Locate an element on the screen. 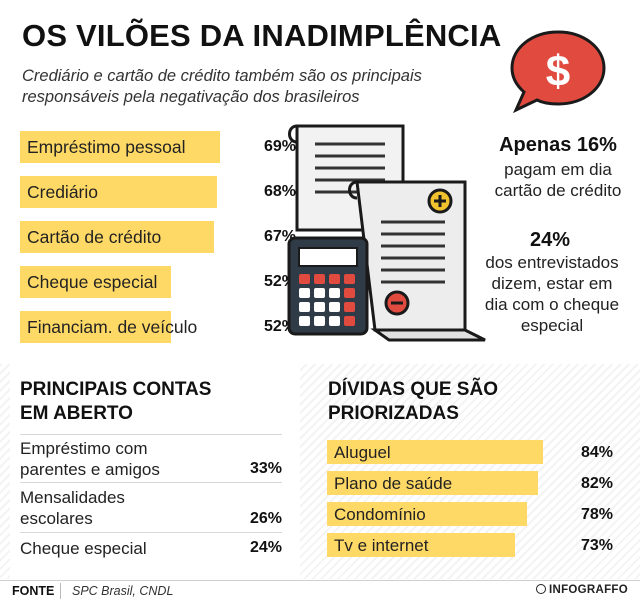 This screenshot has width=640, height=600. bar-row: Financiam. de veículo 52% is located at coordinates (158, 333).